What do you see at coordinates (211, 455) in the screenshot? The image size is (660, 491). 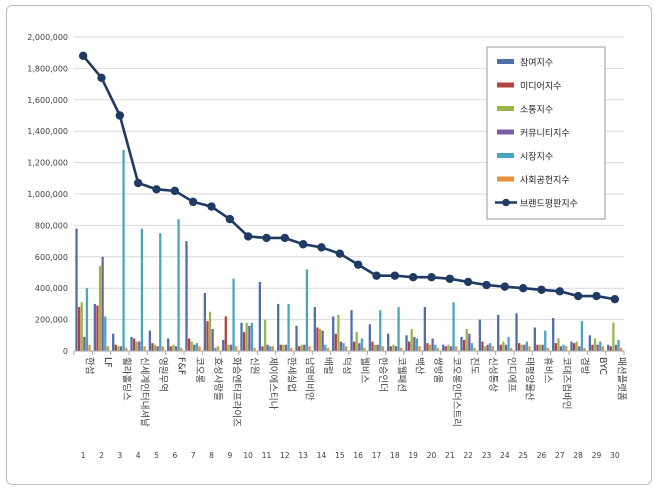 I see `x-index-label: 8` at bounding box center [211, 455].